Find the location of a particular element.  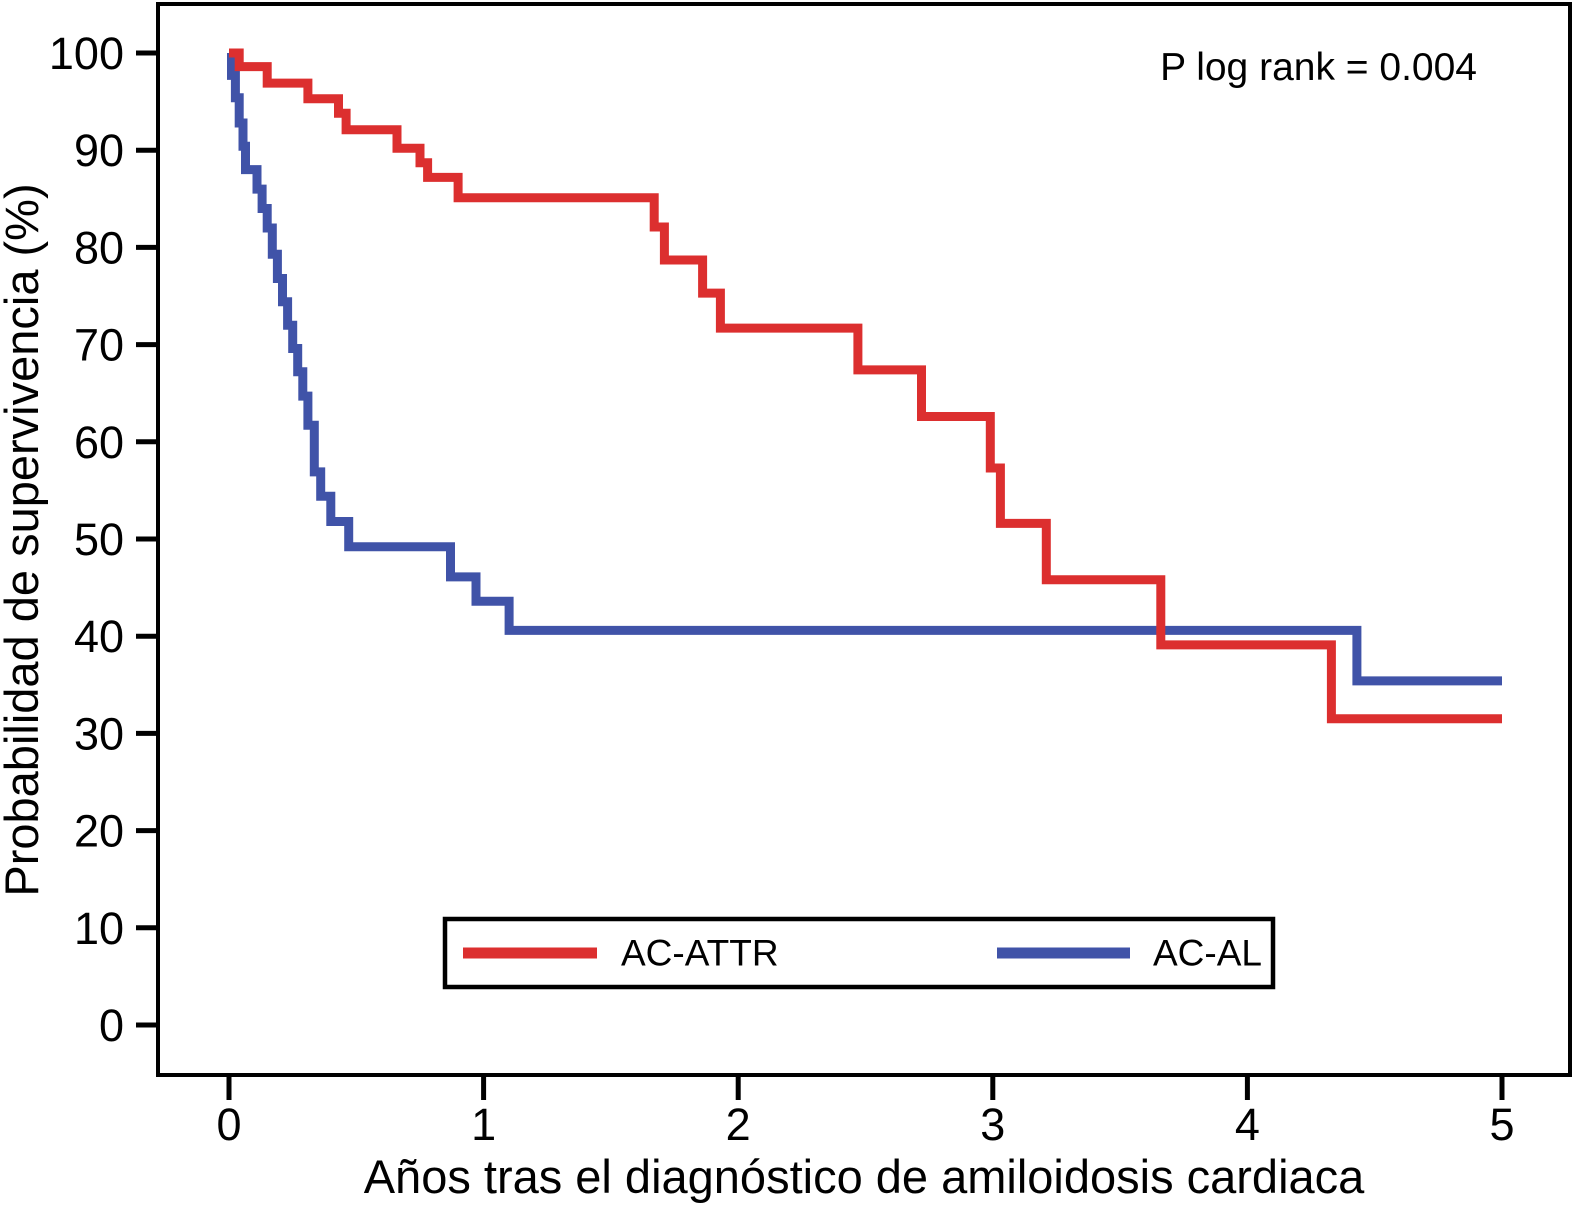

legend-box is located at coordinates (859, 953).